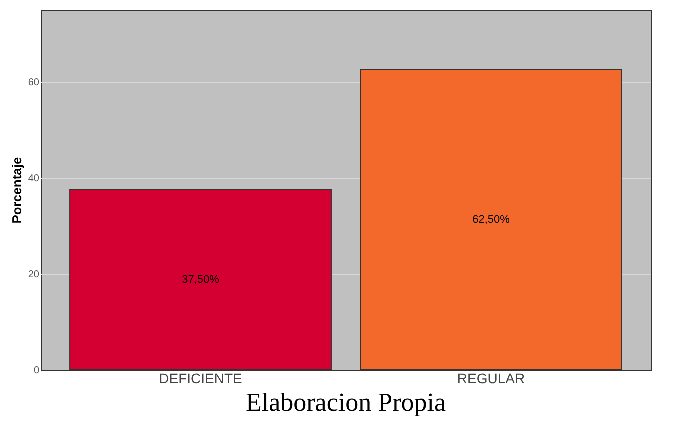 Image resolution: width=692 pixels, height=439 pixels. I want to click on data-label: 37,50%, so click(201, 280).